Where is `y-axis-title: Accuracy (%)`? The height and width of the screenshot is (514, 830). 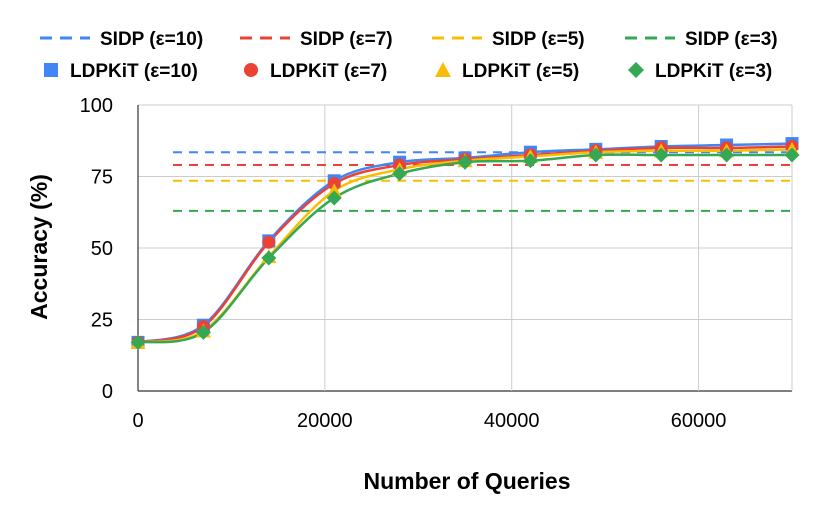
y-axis-title: Accuracy (%) is located at coordinates (39, 247).